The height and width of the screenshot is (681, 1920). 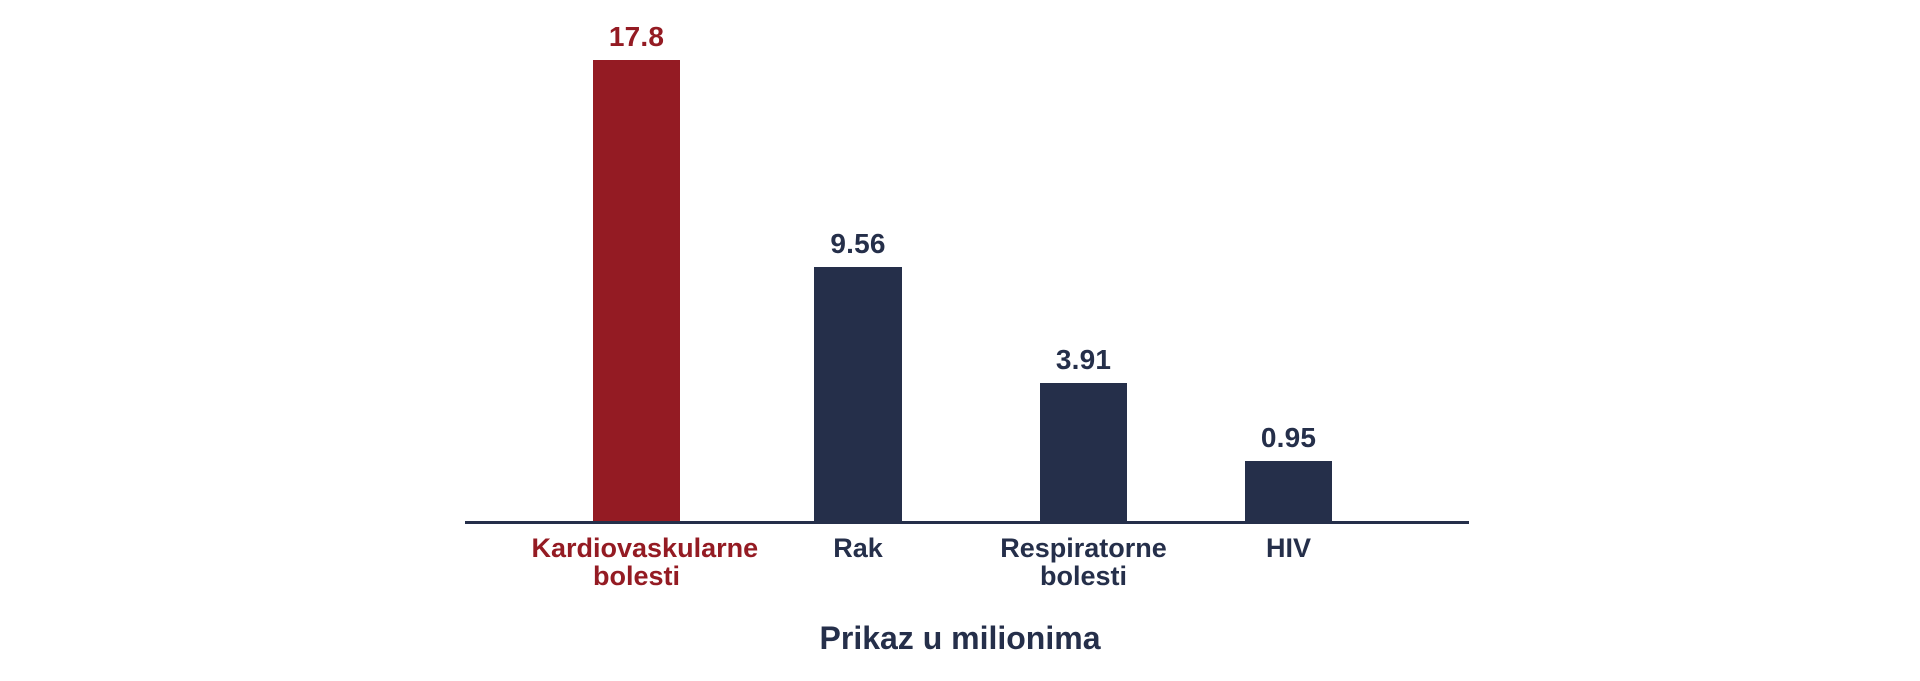 I want to click on bar-rak, so click(x=858, y=395).